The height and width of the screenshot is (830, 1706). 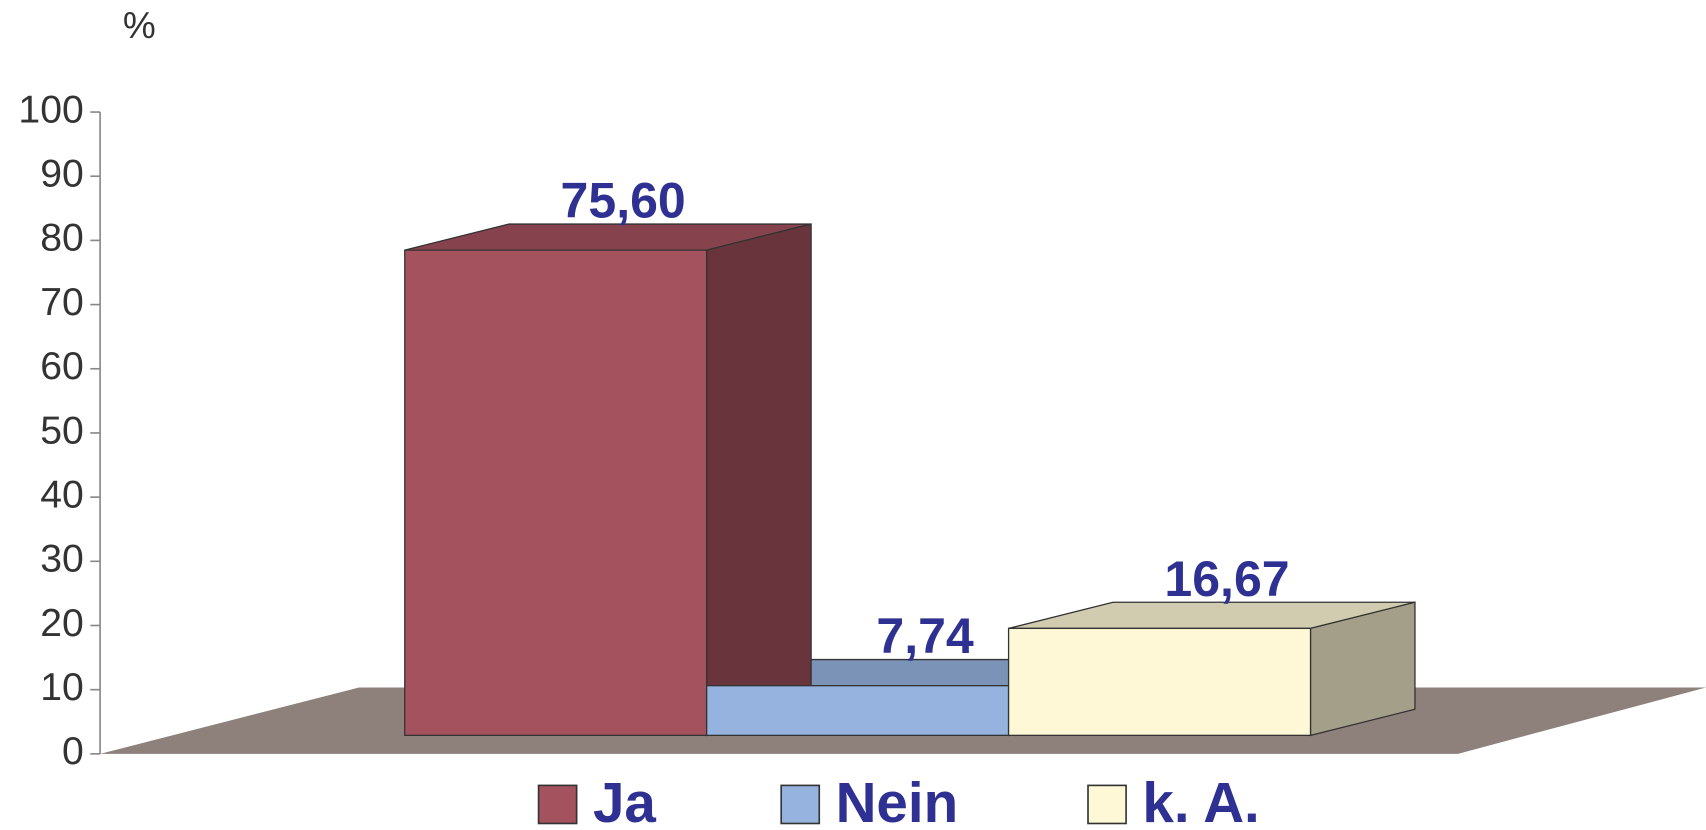 I want to click on y-tick-label: 90, so click(x=62, y=174).